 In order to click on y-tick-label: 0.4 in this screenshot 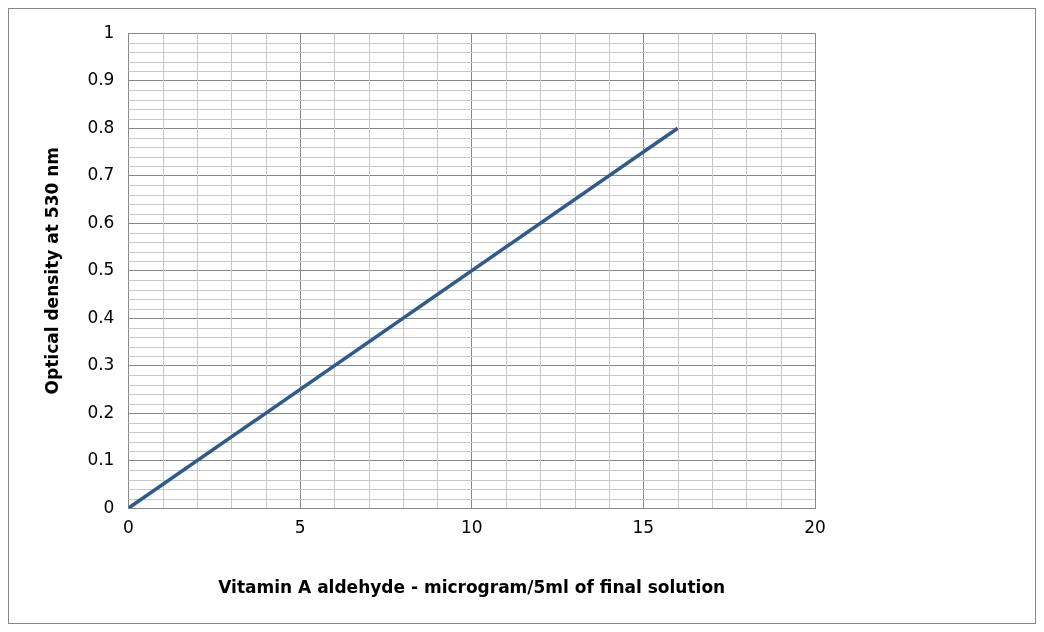, I will do `click(101, 316)`.